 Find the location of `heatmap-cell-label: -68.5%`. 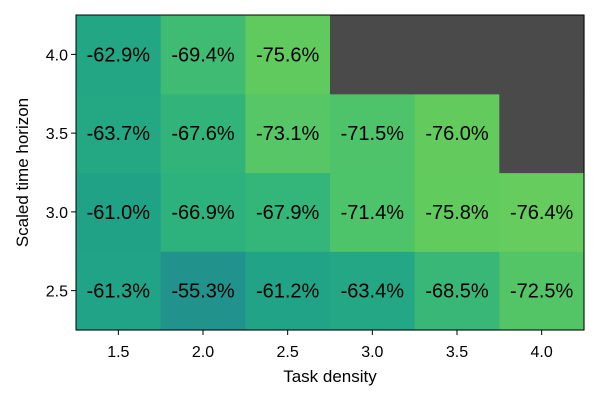

heatmap-cell-label: -68.5% is located at coordinates (457, 292).